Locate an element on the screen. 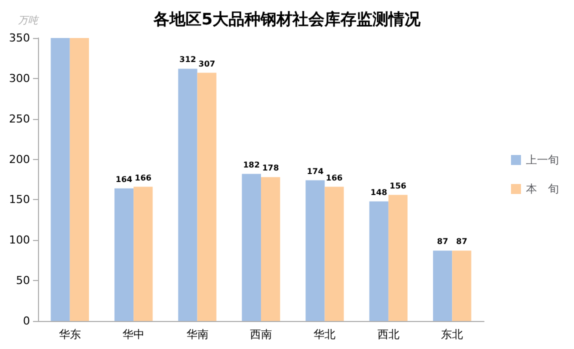 Image resolution: width=574 pixels, height=349 pixels. data-label: 178 is located at coordinates (271, 168).